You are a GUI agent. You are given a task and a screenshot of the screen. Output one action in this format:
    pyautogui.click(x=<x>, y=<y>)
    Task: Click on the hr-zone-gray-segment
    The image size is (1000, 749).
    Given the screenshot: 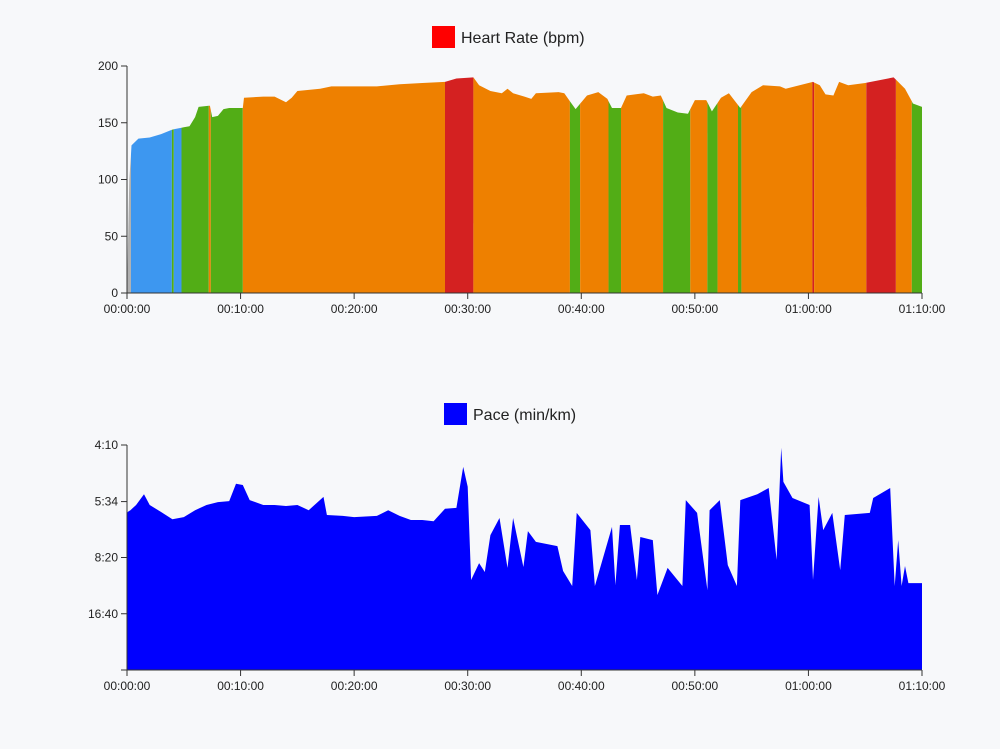 What is the action you would take?
    pyautogui.click(x=129, y=223)
    